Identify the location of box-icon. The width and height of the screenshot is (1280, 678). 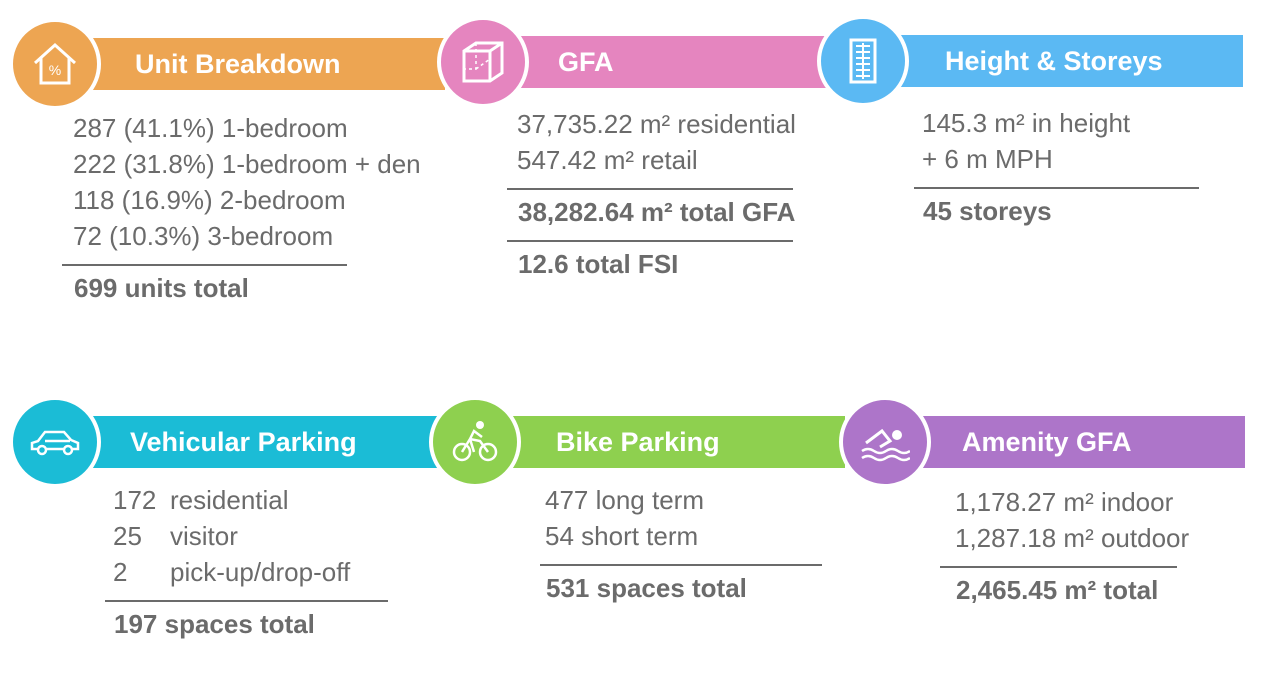
(483, 62).